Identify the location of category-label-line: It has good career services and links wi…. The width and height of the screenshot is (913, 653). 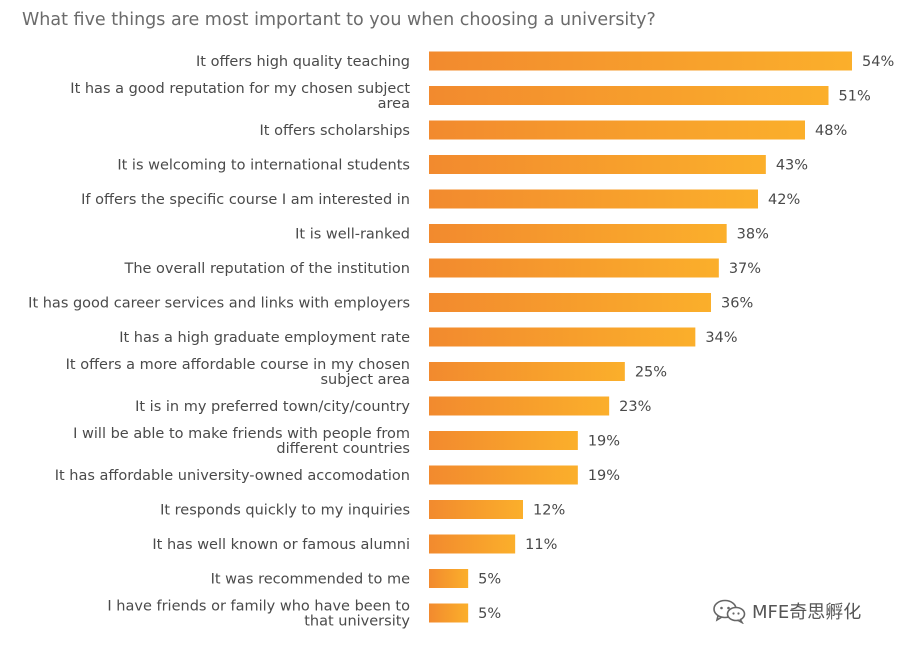
(219, 304).